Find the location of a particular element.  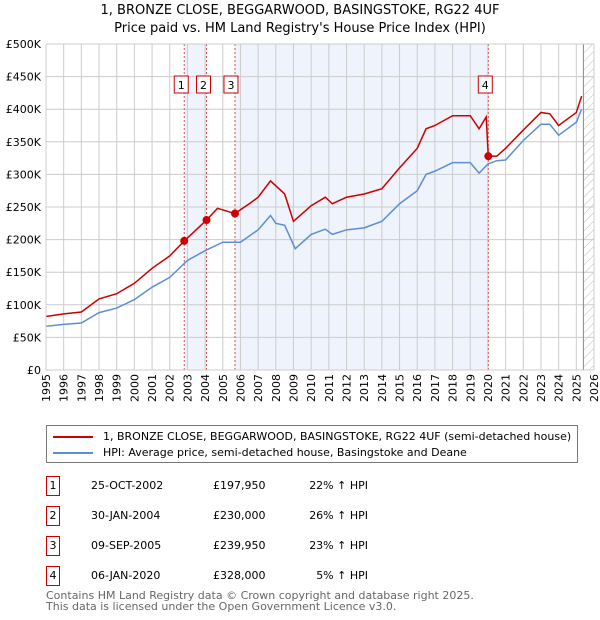

y-tick-label: £350K is located at coordinates (24, 142).